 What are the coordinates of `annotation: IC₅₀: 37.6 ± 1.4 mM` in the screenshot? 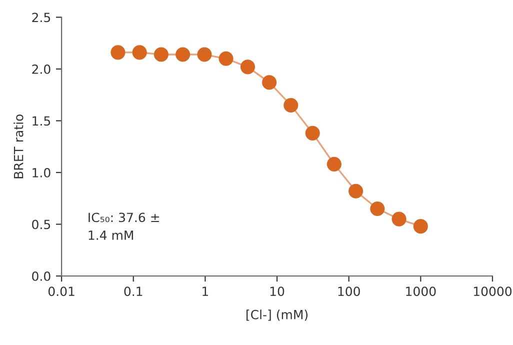 It's located at (123, 226).